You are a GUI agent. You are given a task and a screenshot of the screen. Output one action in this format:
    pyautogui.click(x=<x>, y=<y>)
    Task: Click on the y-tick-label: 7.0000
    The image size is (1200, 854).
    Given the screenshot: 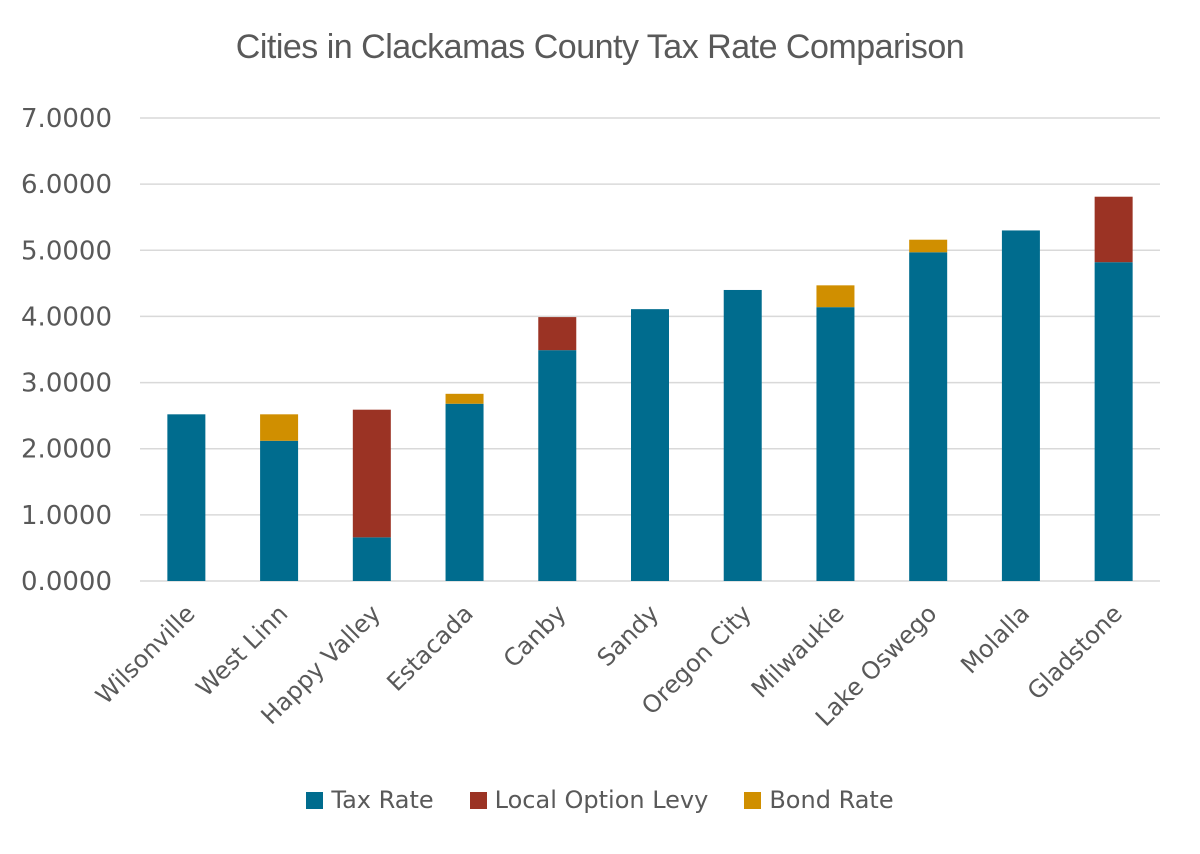 What is the action you would take?
    pyautogui.click(x=66, y=119)
    